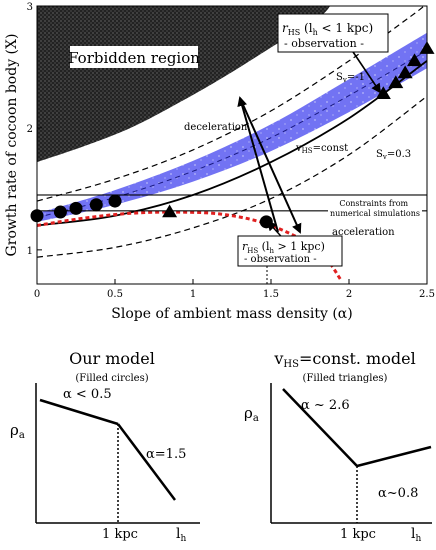 The height and width of the screenshot is (550, 436). I want to click on acceleration-label: acceleration, so click(363, 232).